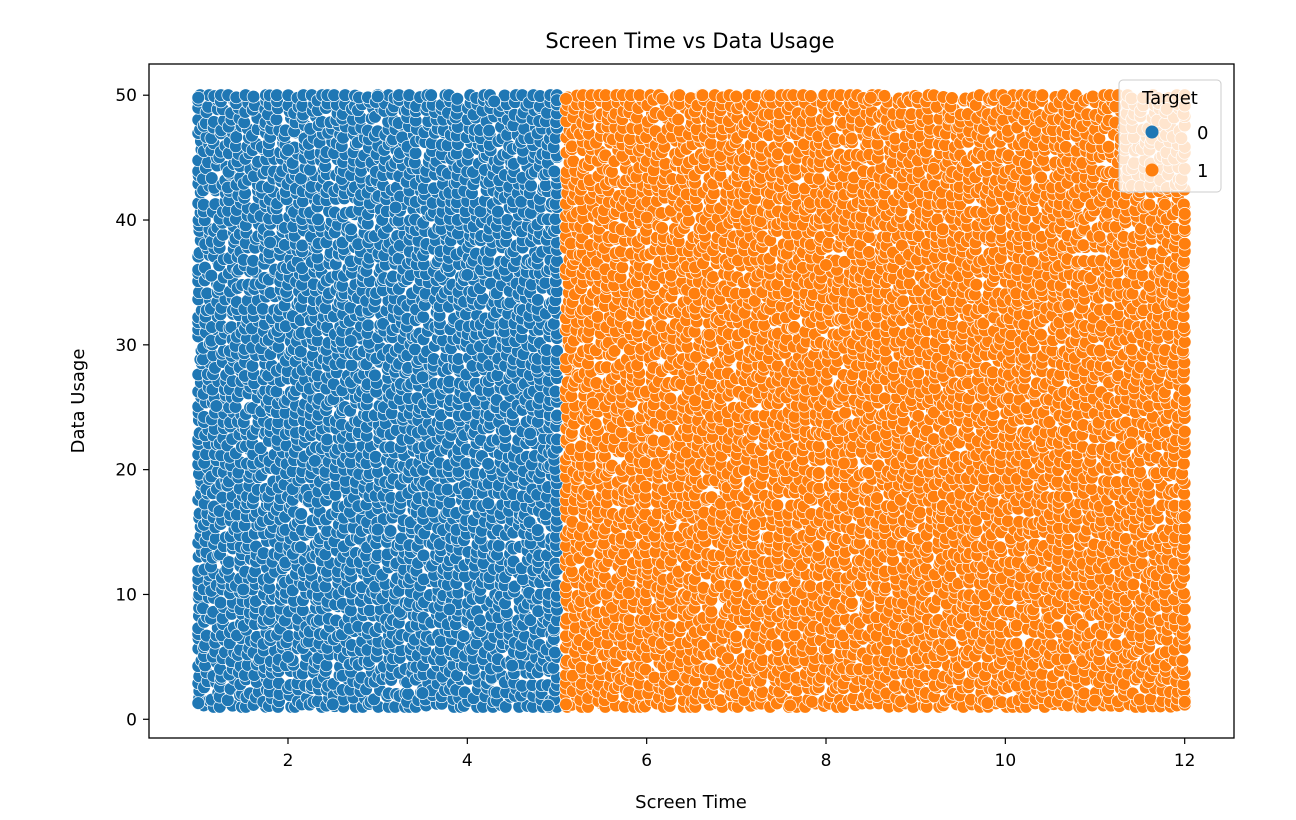  Describe the element at coordinates (689, 41) in the screenshot. I see `chart-title: Screen Time vs Data Usage` at that location.